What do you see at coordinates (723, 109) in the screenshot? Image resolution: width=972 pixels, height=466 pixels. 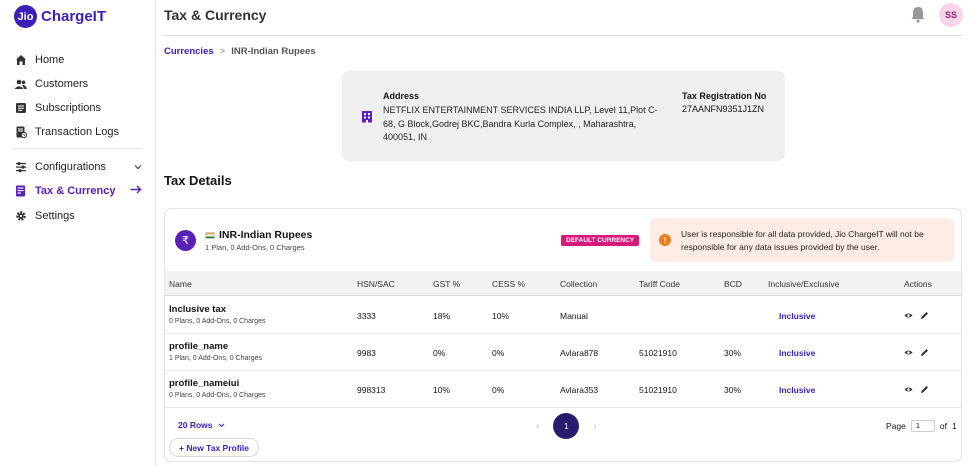 I see `tax-registration-value: 27AANFN9351J1ZN` at bounding box center [723, 109].